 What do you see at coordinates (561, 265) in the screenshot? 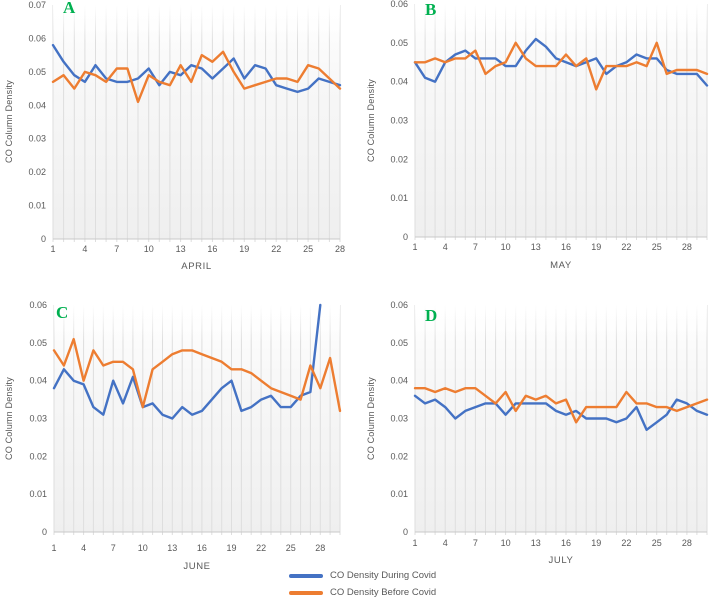
I see `x-axis-title-may: MAY` at bounding box center [561, 265].